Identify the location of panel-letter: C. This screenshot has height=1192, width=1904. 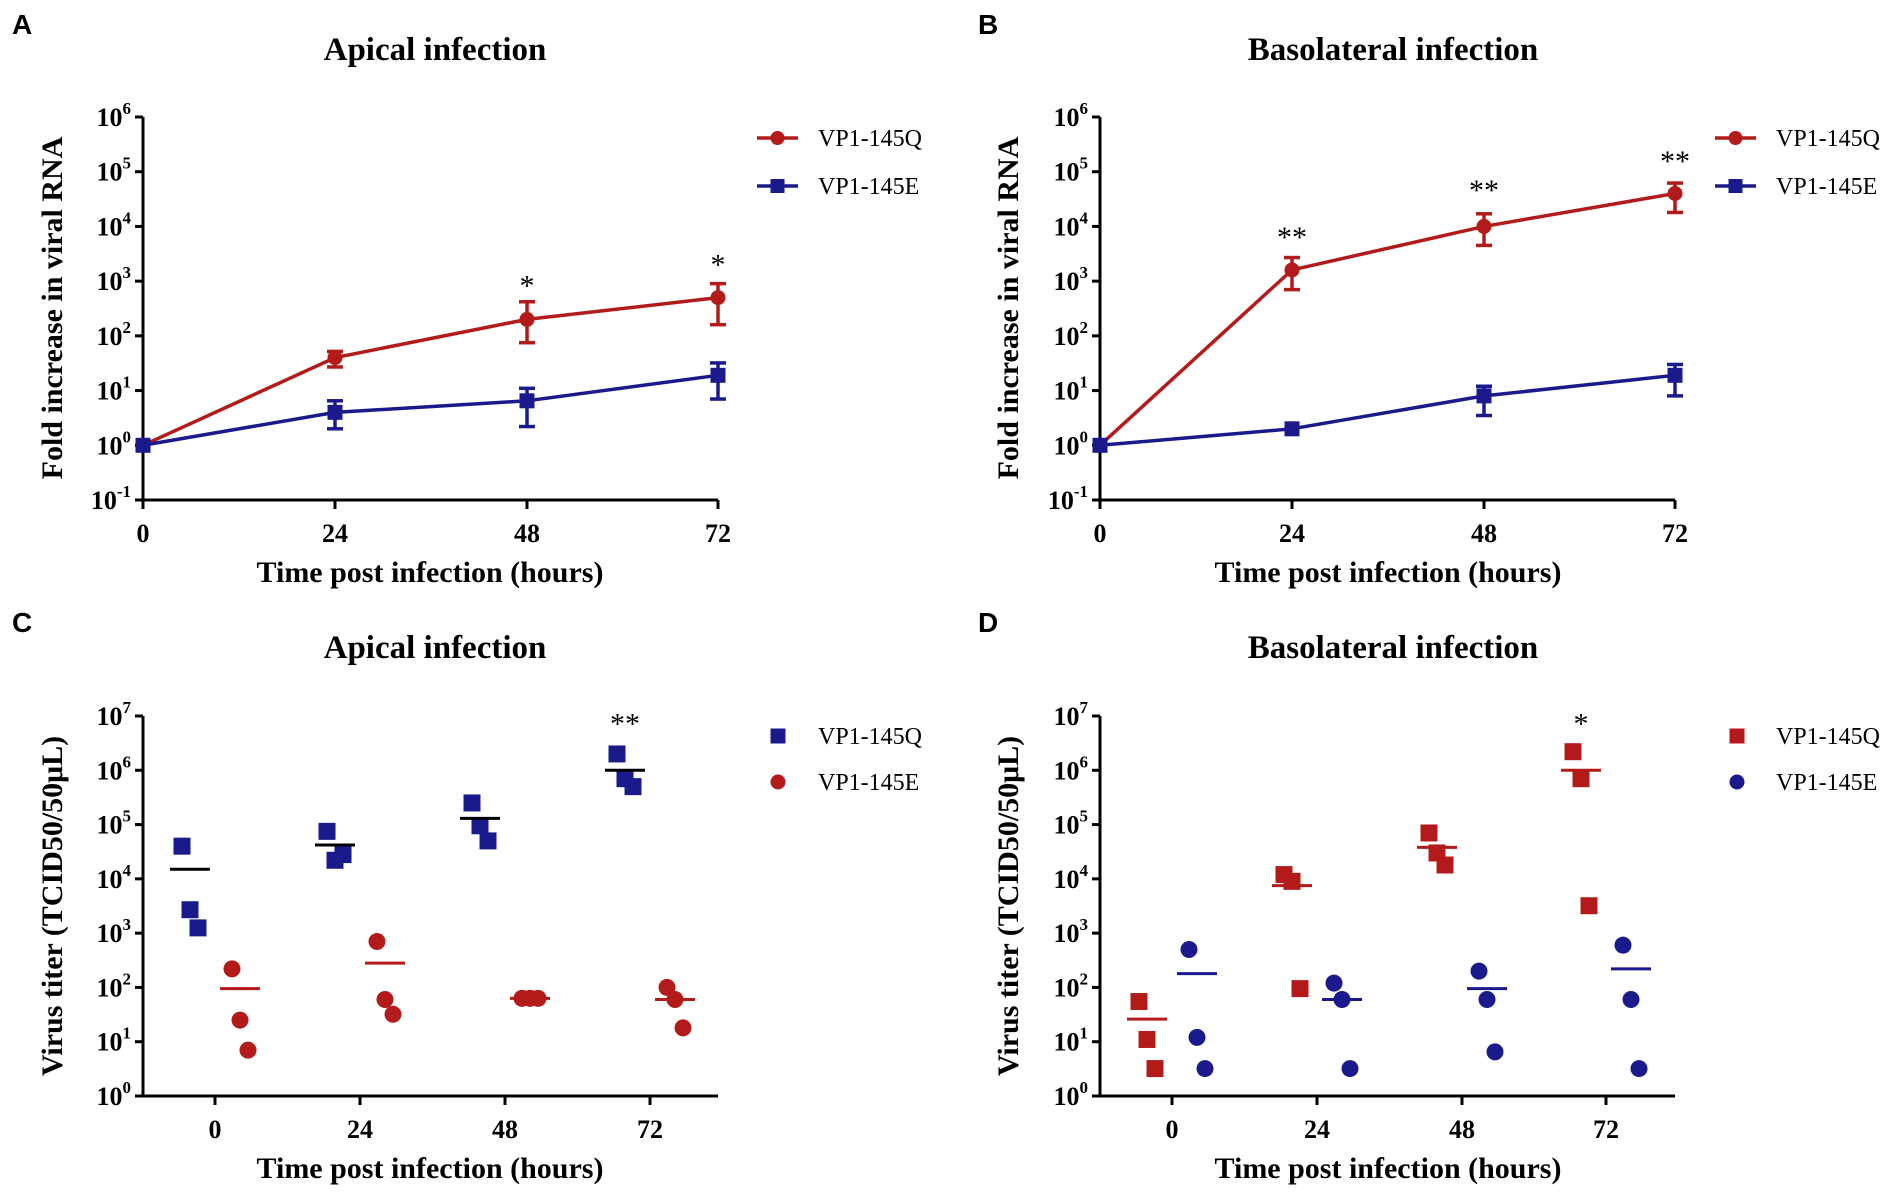
(22, 622).